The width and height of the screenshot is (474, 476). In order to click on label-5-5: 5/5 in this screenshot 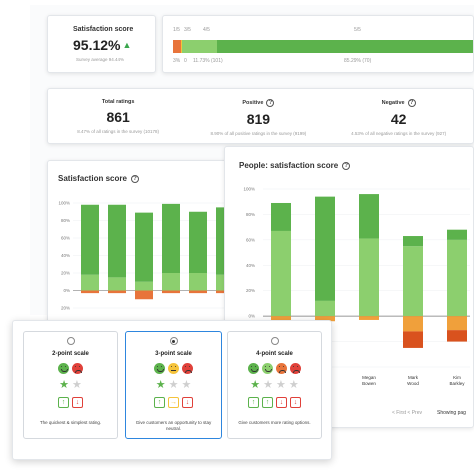, I will do `click(357, 30)`.